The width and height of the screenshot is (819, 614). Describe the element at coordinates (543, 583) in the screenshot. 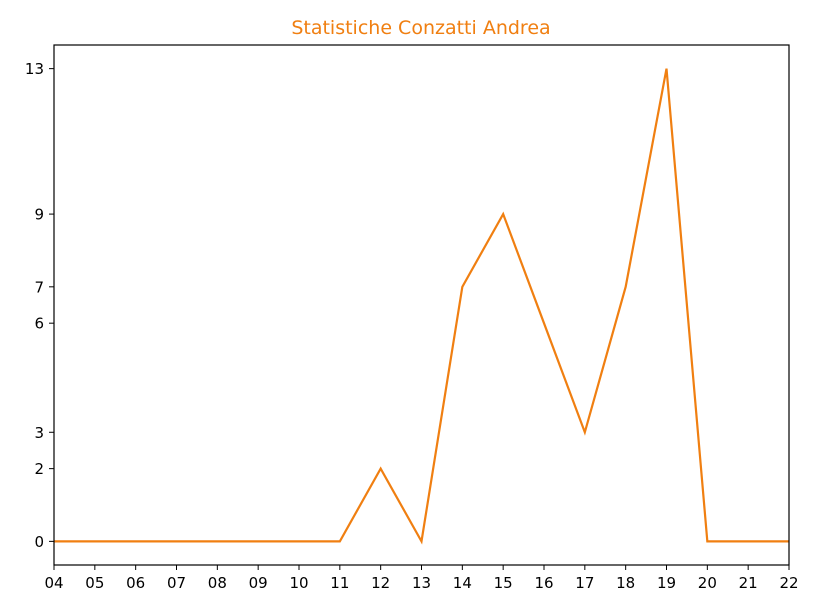

I see `x-tick-label: 16` at that location.